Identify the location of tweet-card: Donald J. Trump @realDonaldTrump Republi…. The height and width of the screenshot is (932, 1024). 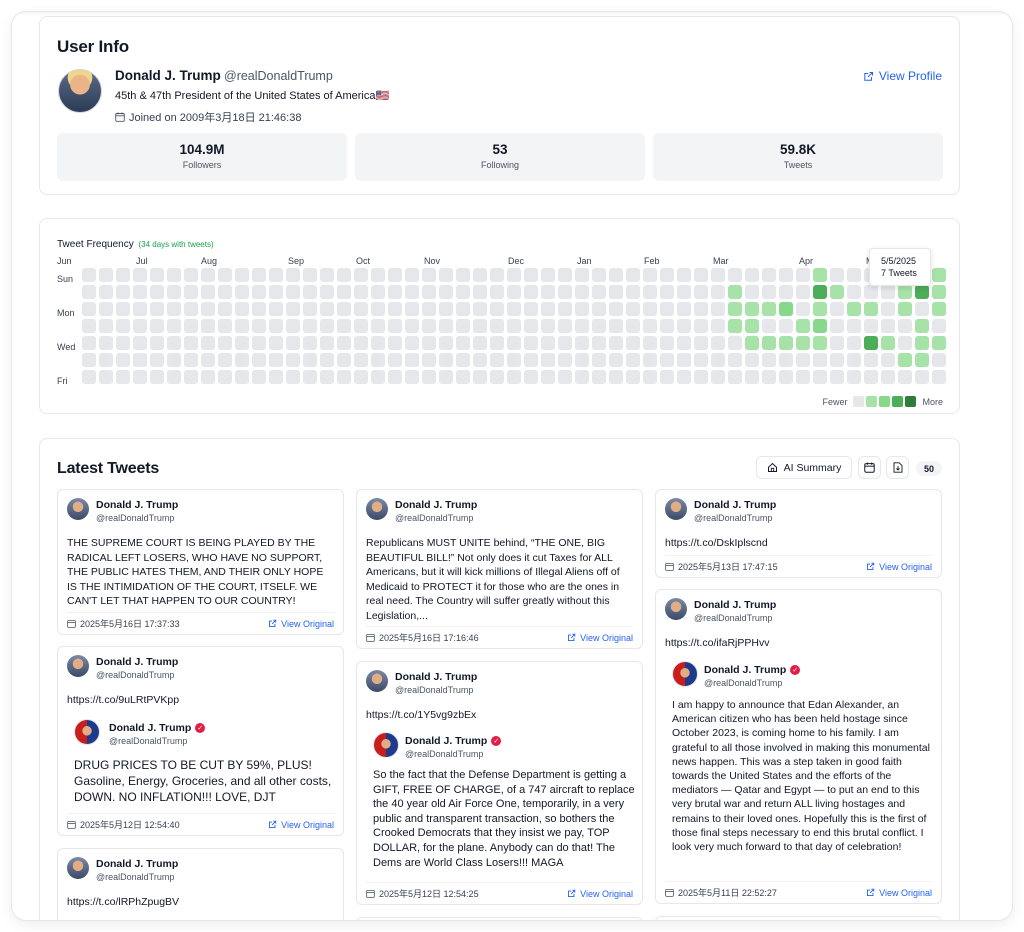
(499, 569).